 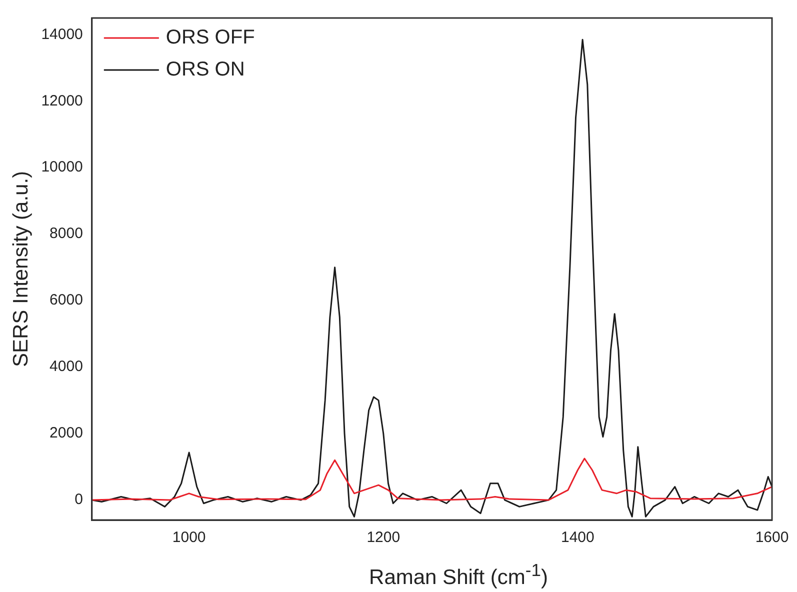 I want to click on y-tick-label: 10000, so click(x=62, y=167).